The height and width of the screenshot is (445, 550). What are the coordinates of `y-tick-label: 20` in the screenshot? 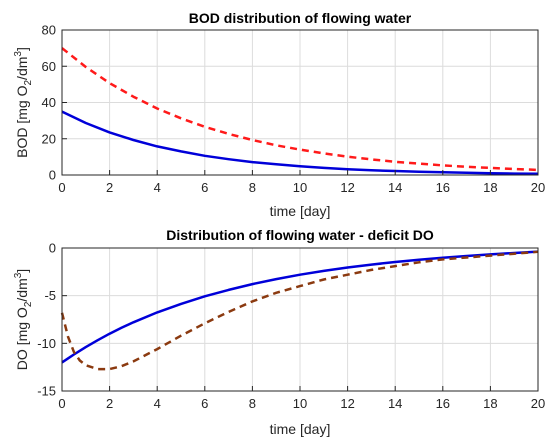 It's located at (49, 138).